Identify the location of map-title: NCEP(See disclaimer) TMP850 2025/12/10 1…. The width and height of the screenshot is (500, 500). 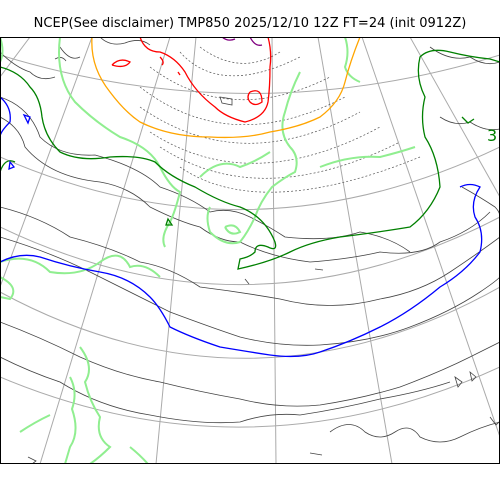
(250, 23).